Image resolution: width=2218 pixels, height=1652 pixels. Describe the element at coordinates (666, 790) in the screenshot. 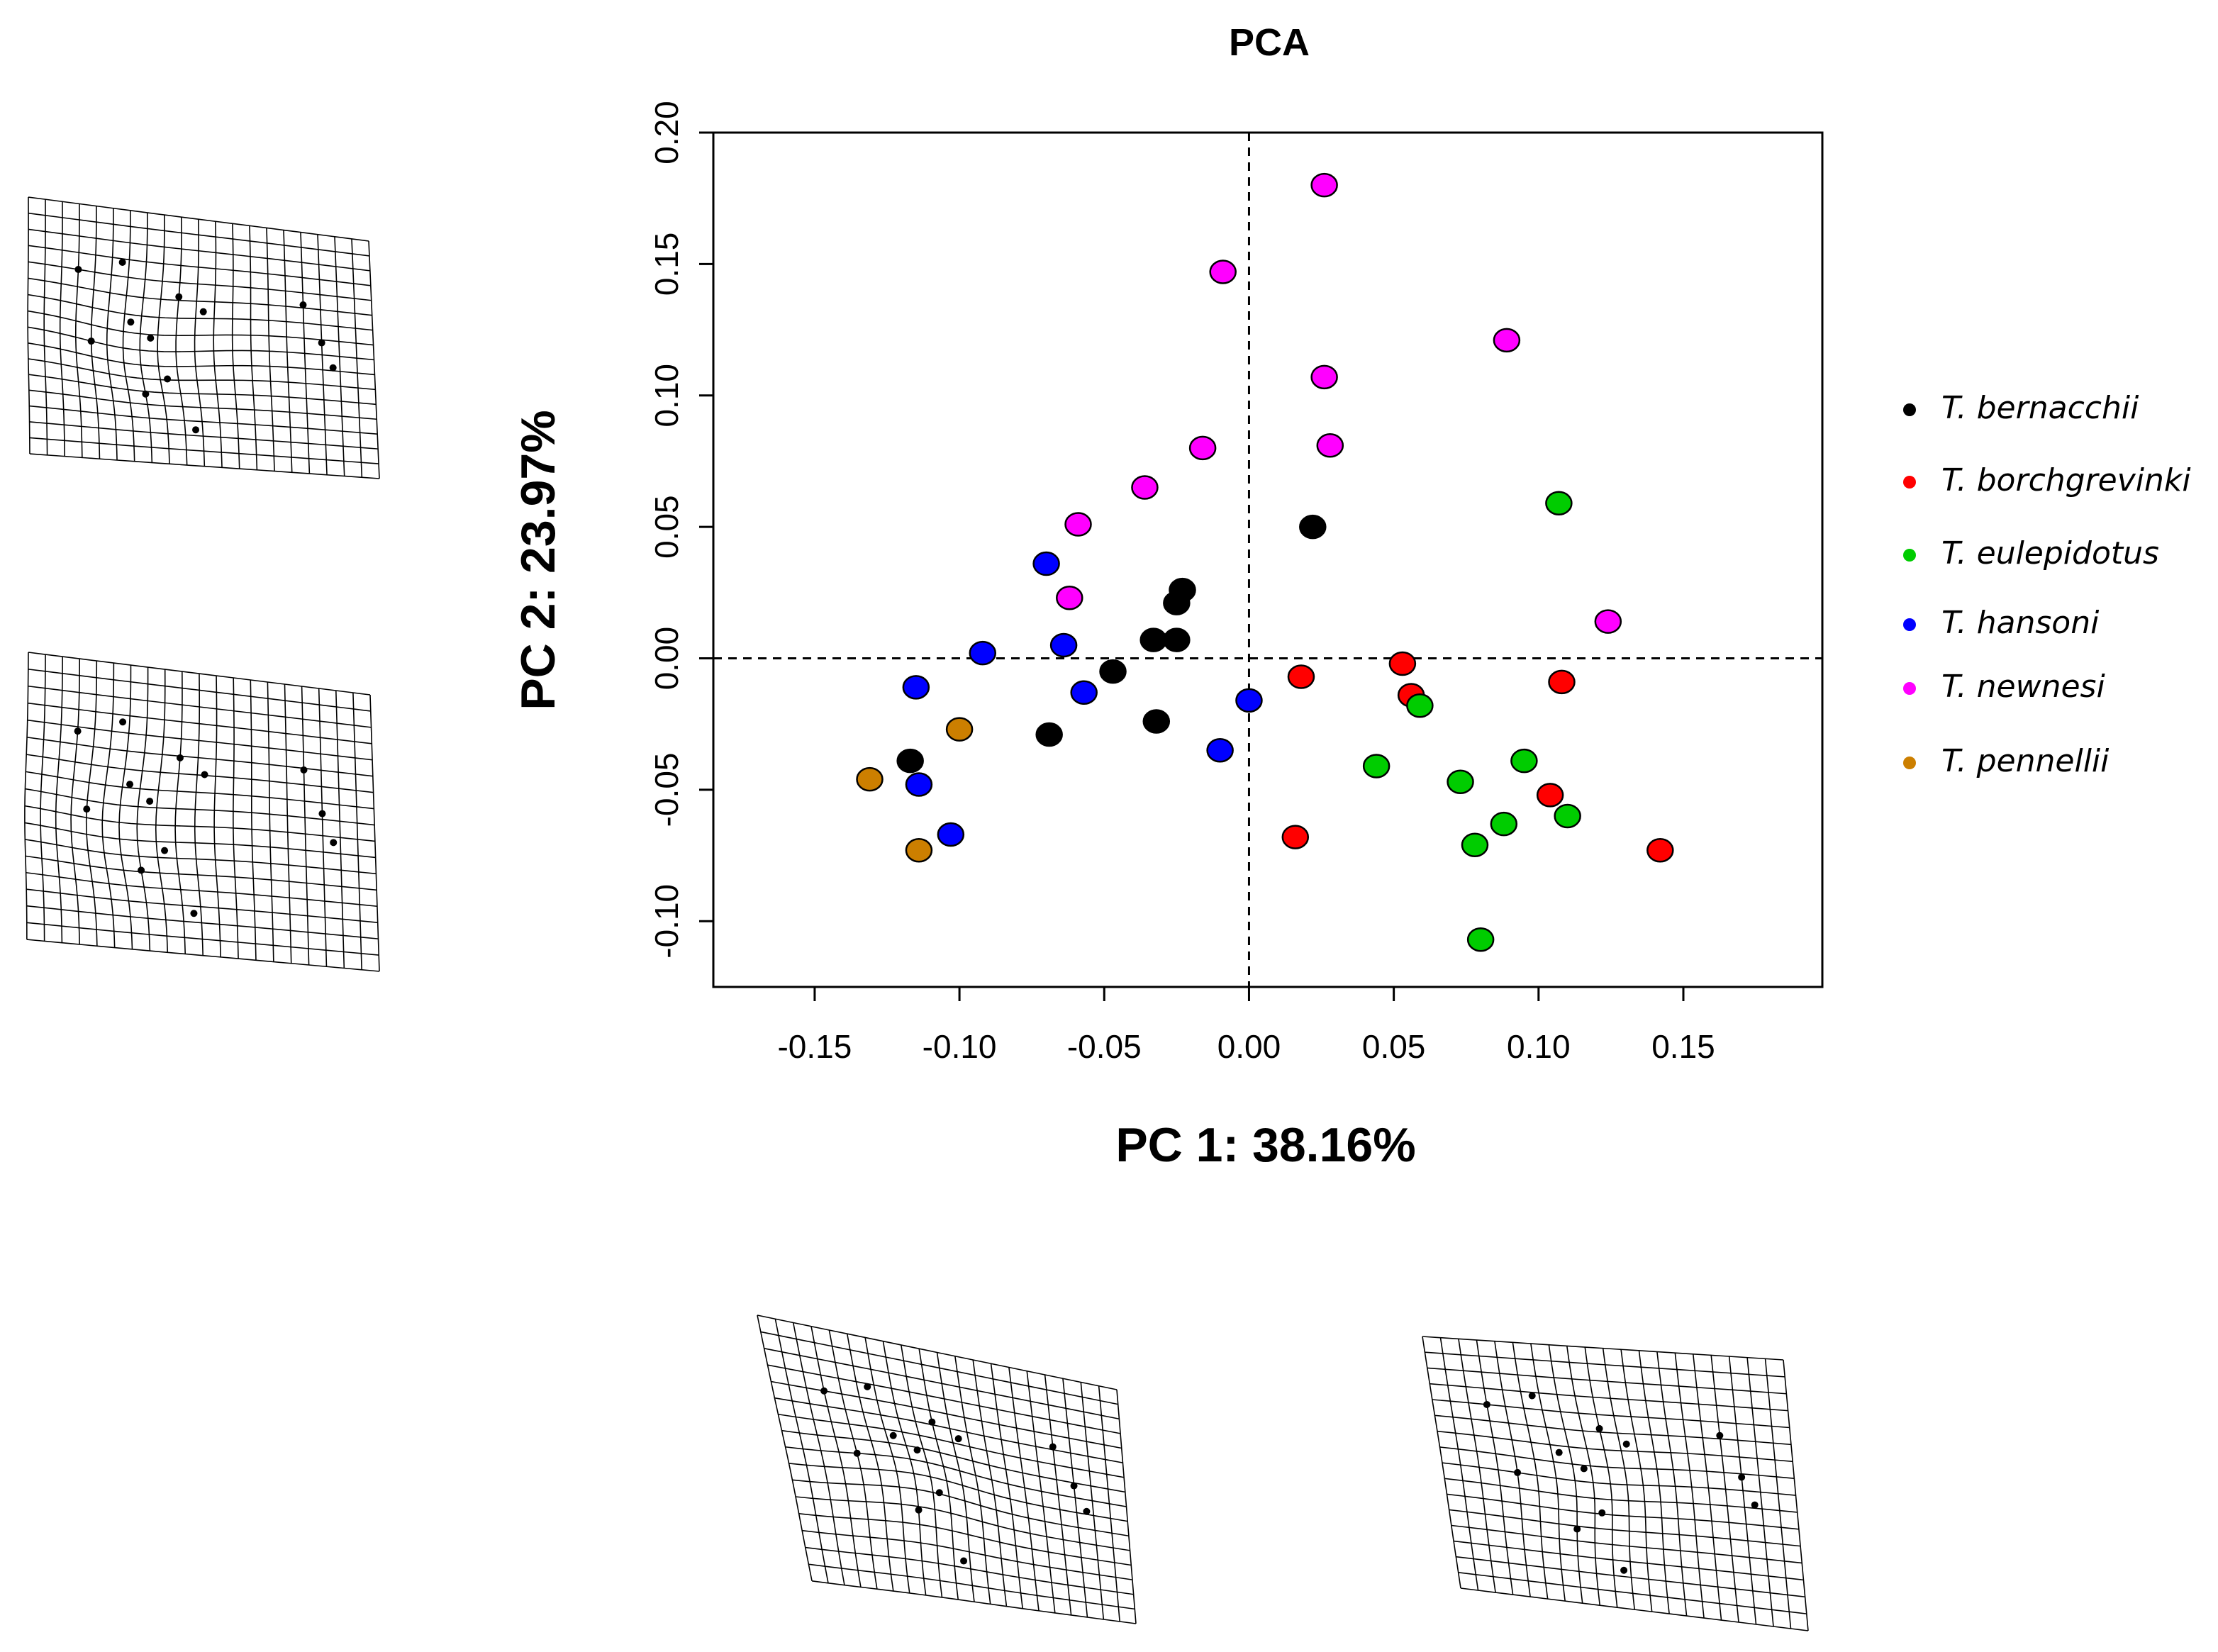

I see `y-tick-label: -0.05` at that location.